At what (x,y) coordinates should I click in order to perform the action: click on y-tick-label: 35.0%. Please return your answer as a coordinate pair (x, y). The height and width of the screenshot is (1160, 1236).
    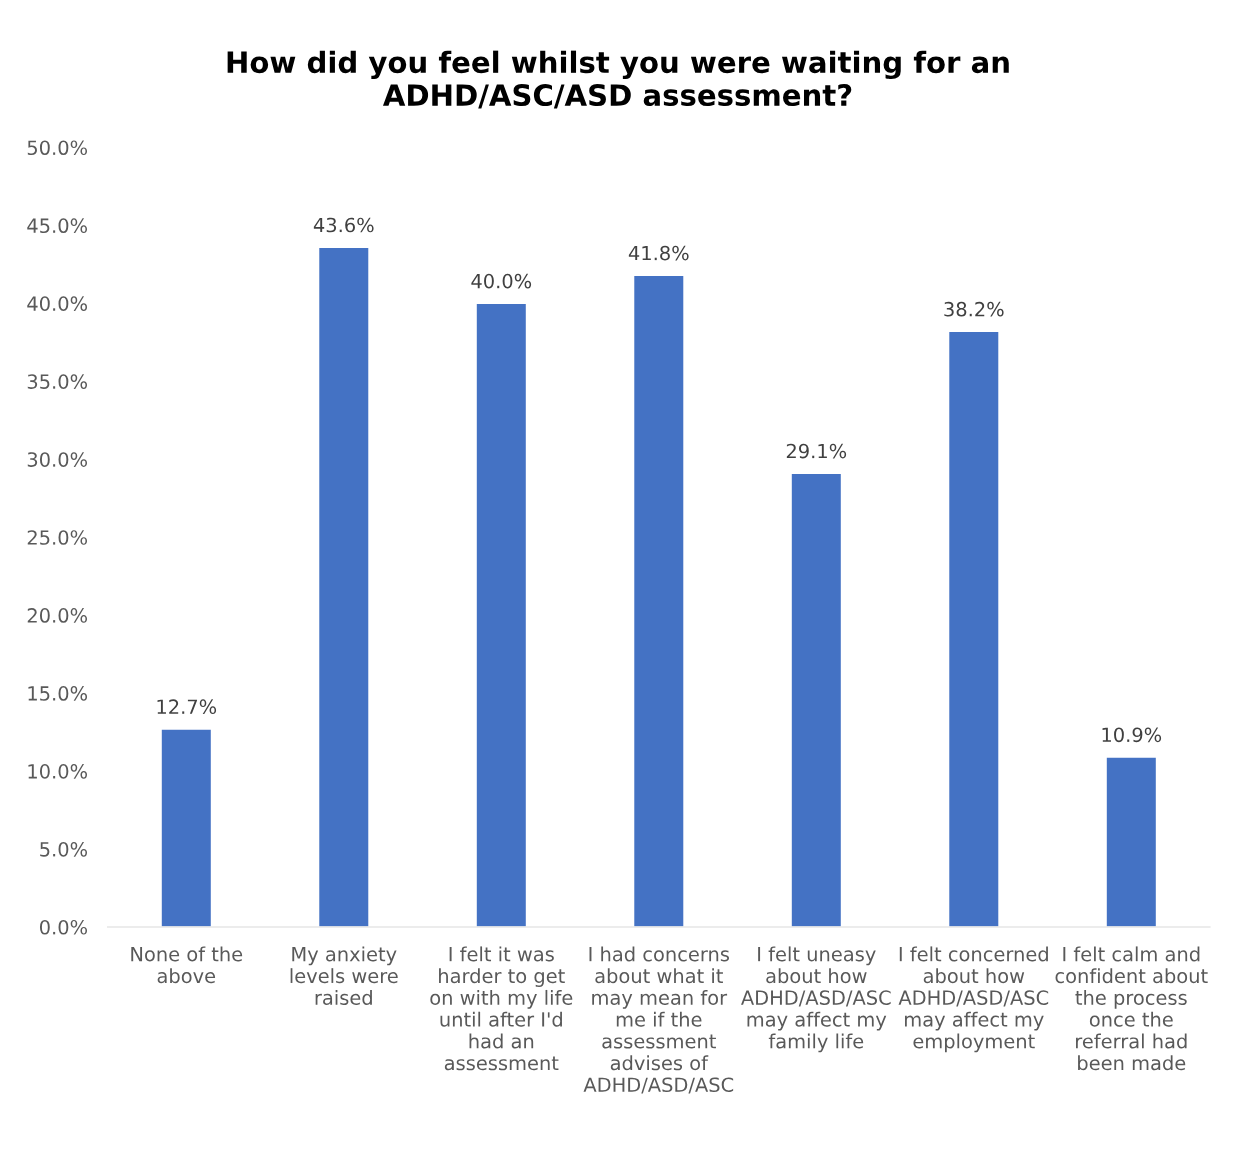
    Looking at the image, I should click on (57, 381).